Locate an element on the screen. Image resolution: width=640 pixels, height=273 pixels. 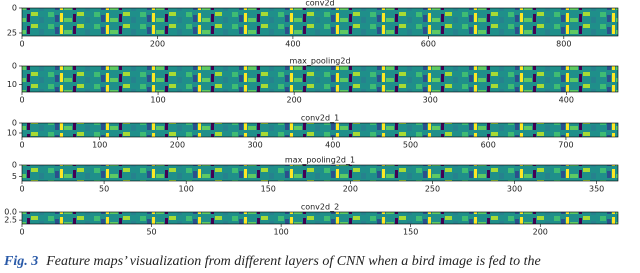
y-tick-label: 2.5 is located at coordinates (10, 220).